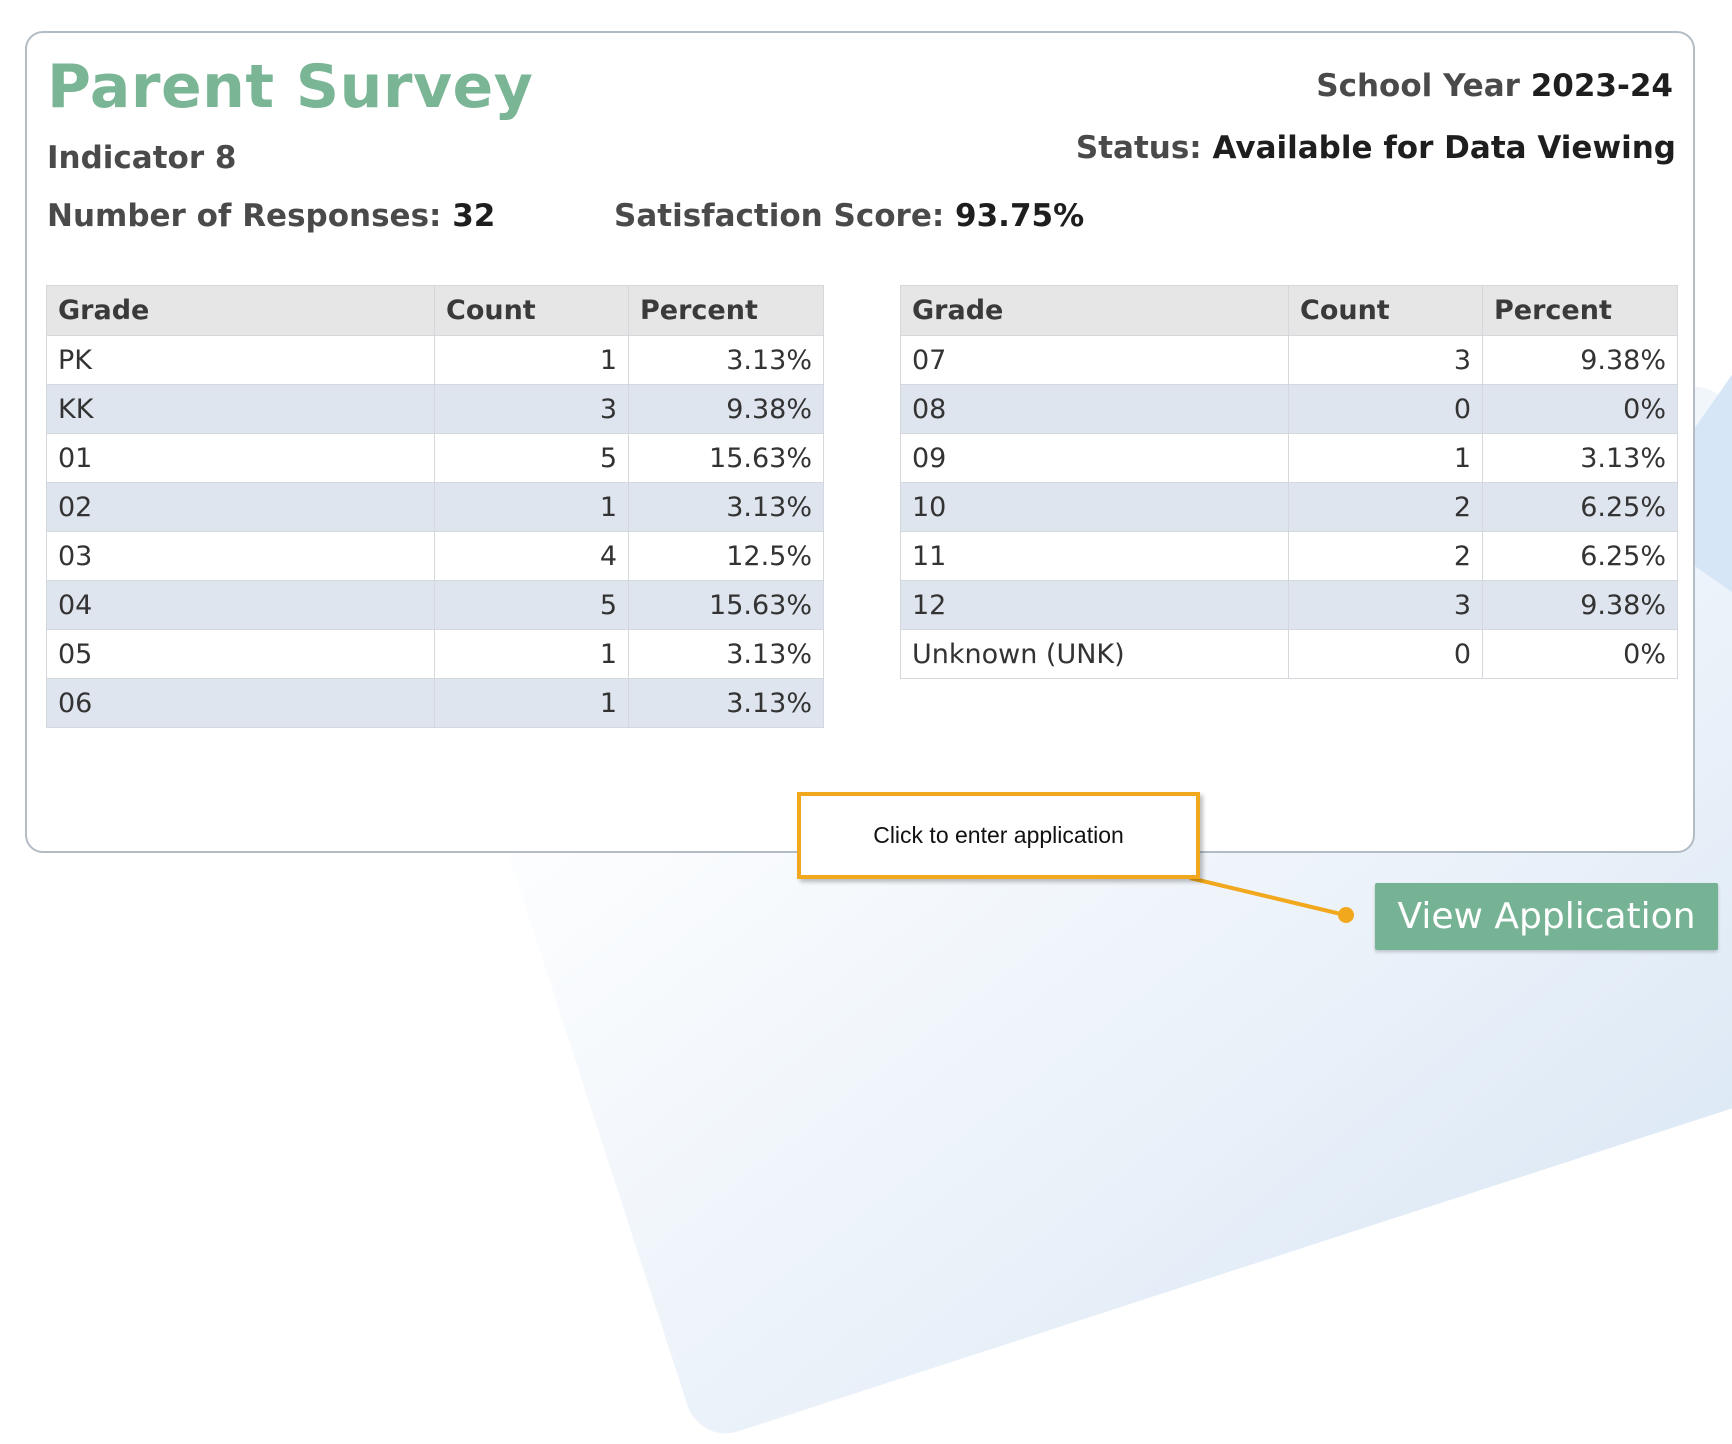  I want to click on table-row: 02 1 3.13%, so click(435, 507).